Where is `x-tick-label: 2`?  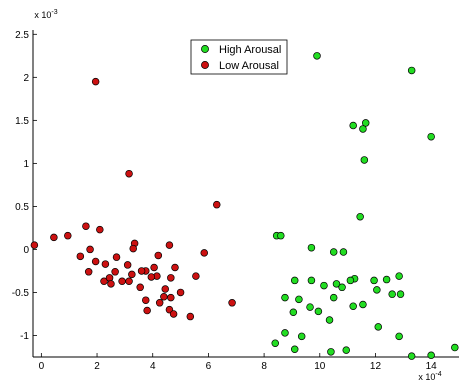
x-tick-label: 2 is located at coordinates (97, 366).